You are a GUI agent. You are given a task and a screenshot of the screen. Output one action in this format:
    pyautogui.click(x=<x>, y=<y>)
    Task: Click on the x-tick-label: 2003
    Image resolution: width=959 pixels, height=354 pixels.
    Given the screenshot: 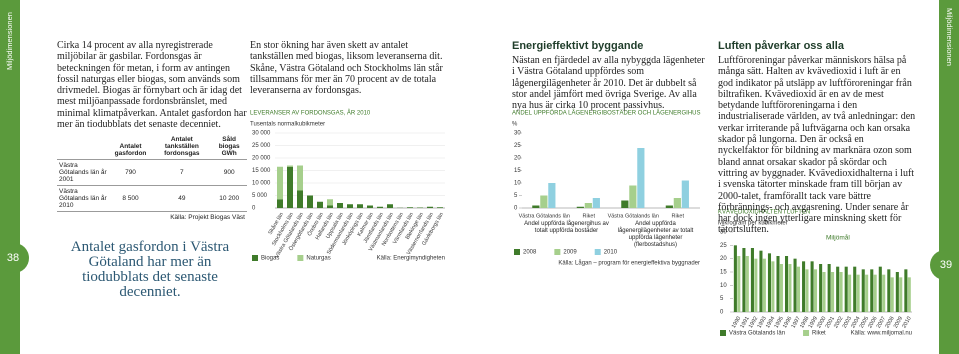 What is the action you would take?
    pyautogui.click(x=847, y=323)
    